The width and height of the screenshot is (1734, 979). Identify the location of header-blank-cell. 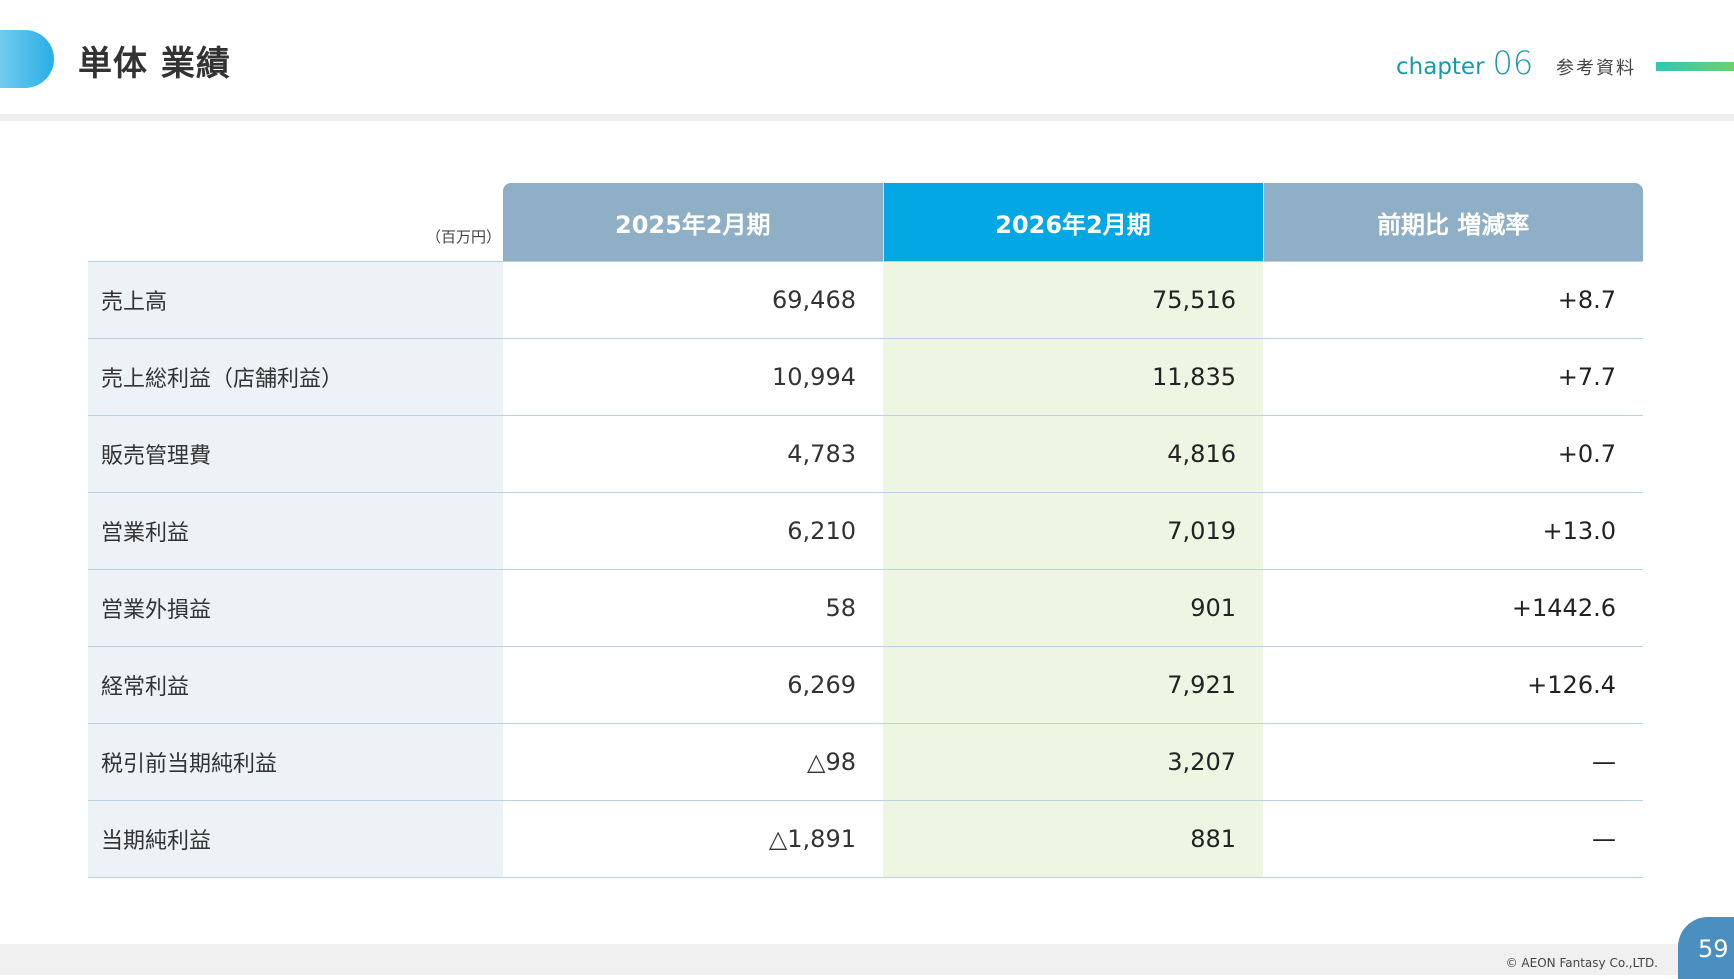
(295, 222).